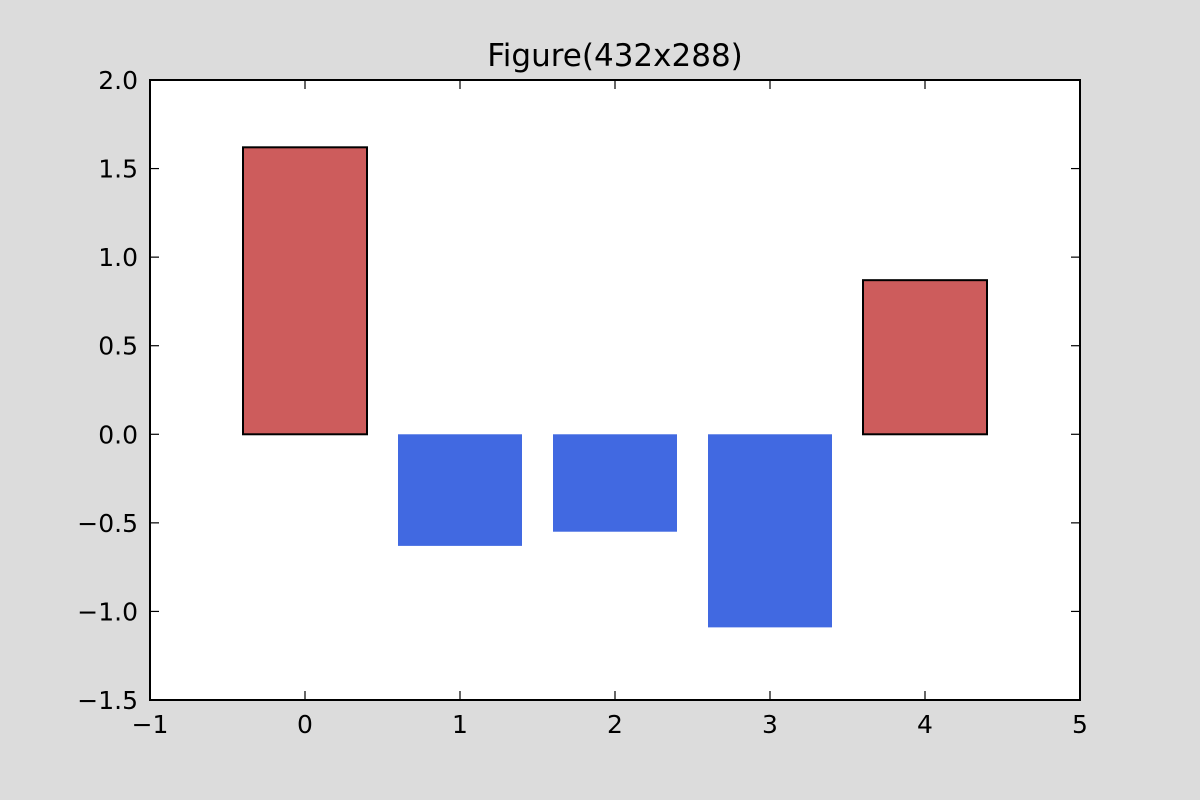  I want to click on y-tick-label: 2.0, so click(118, 80).